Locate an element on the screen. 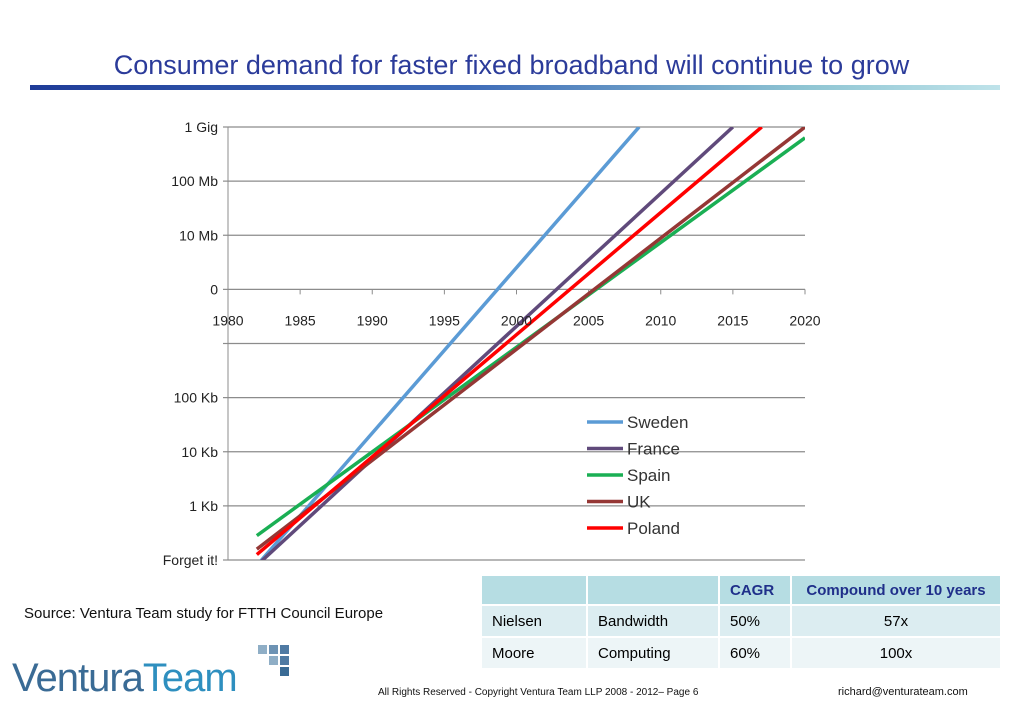  table-row: Nielsen Bandwidth 50% 57x is located at coordinates (741, 621).